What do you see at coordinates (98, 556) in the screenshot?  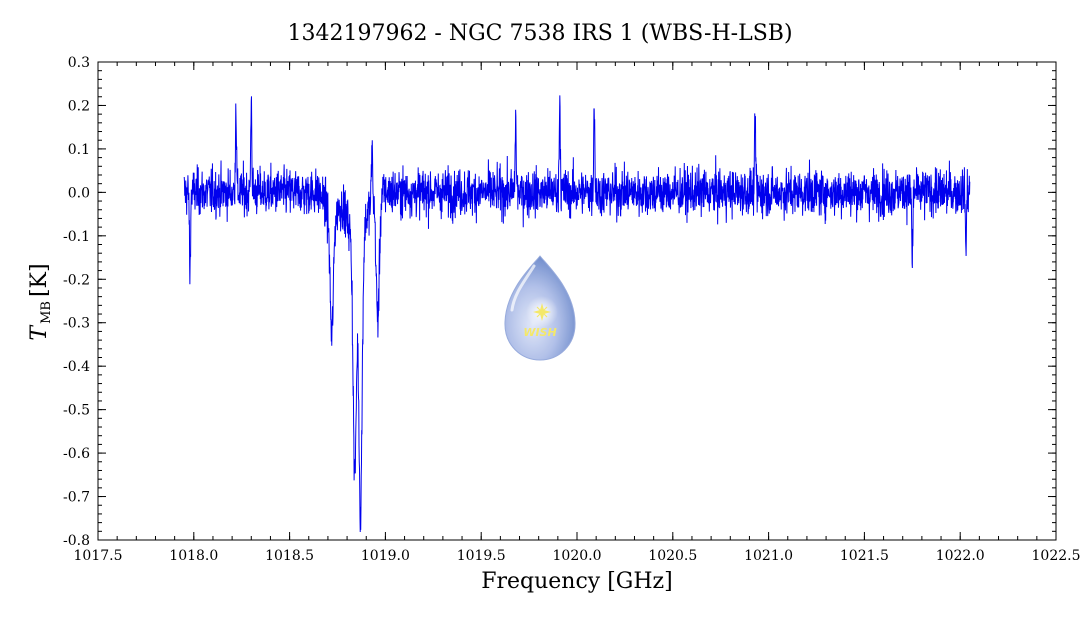 I see `x-tick-label: 1017.5` at bounding box center [98, 556].